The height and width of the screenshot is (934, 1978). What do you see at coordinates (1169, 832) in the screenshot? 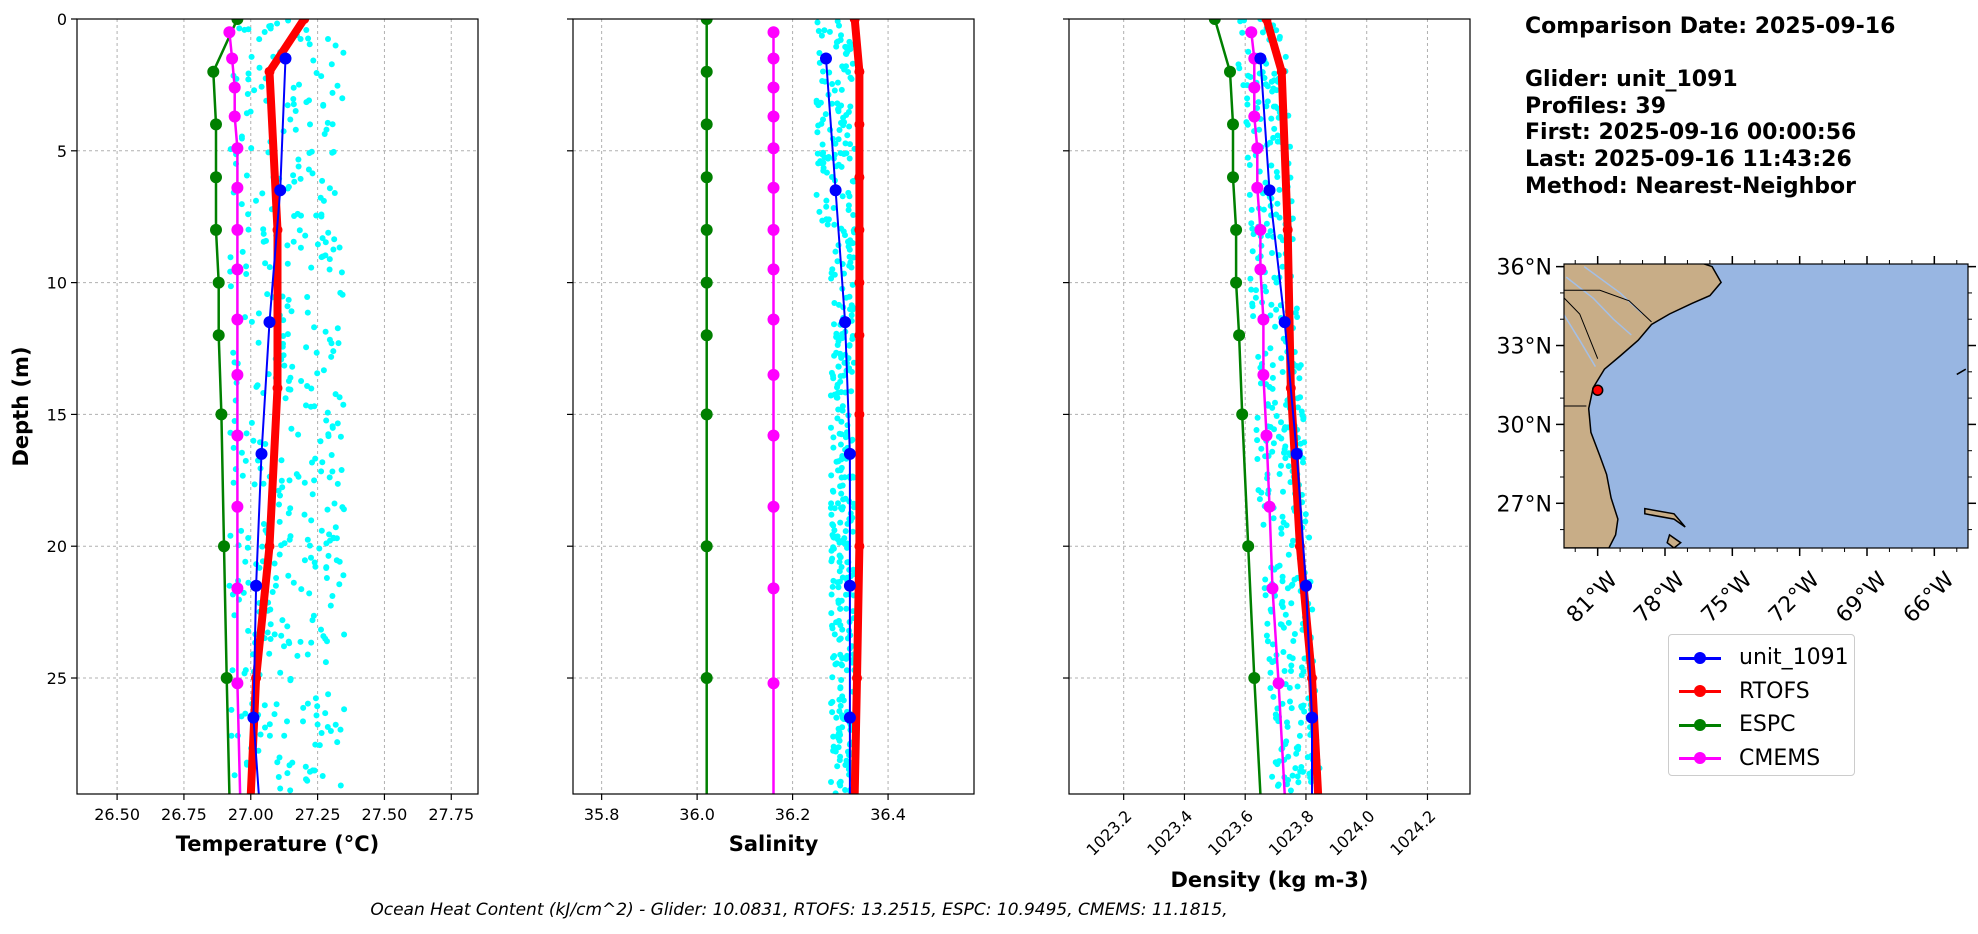
I see `x-tick-label: 1023.4` at bounding box center [1169, 832].